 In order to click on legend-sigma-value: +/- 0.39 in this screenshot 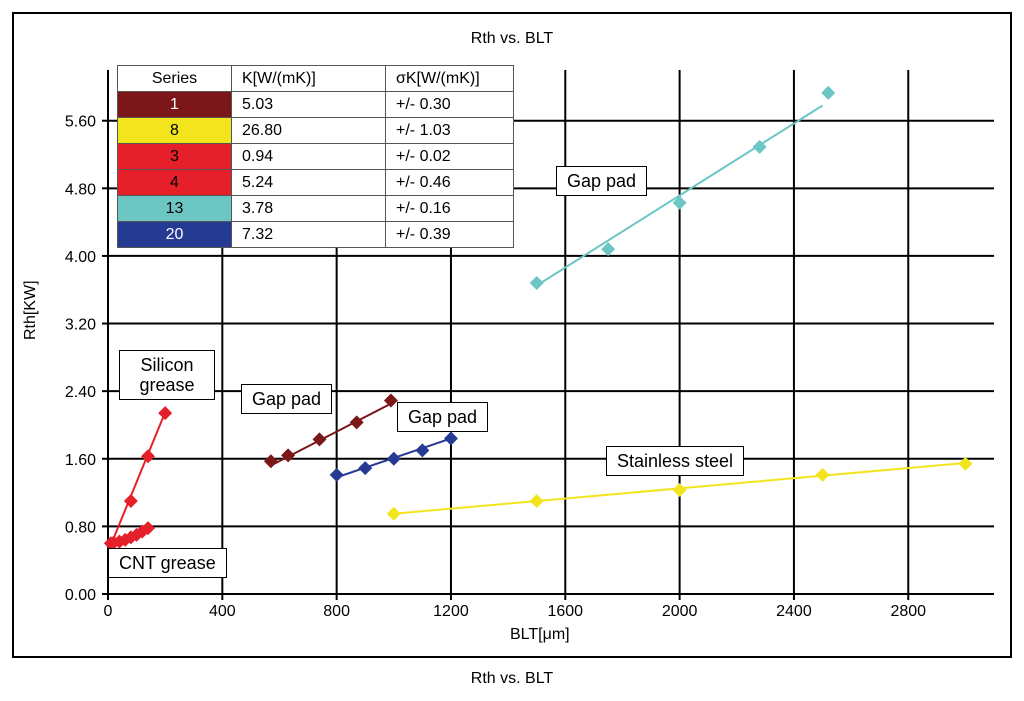, I will do `click(449, 234)`.